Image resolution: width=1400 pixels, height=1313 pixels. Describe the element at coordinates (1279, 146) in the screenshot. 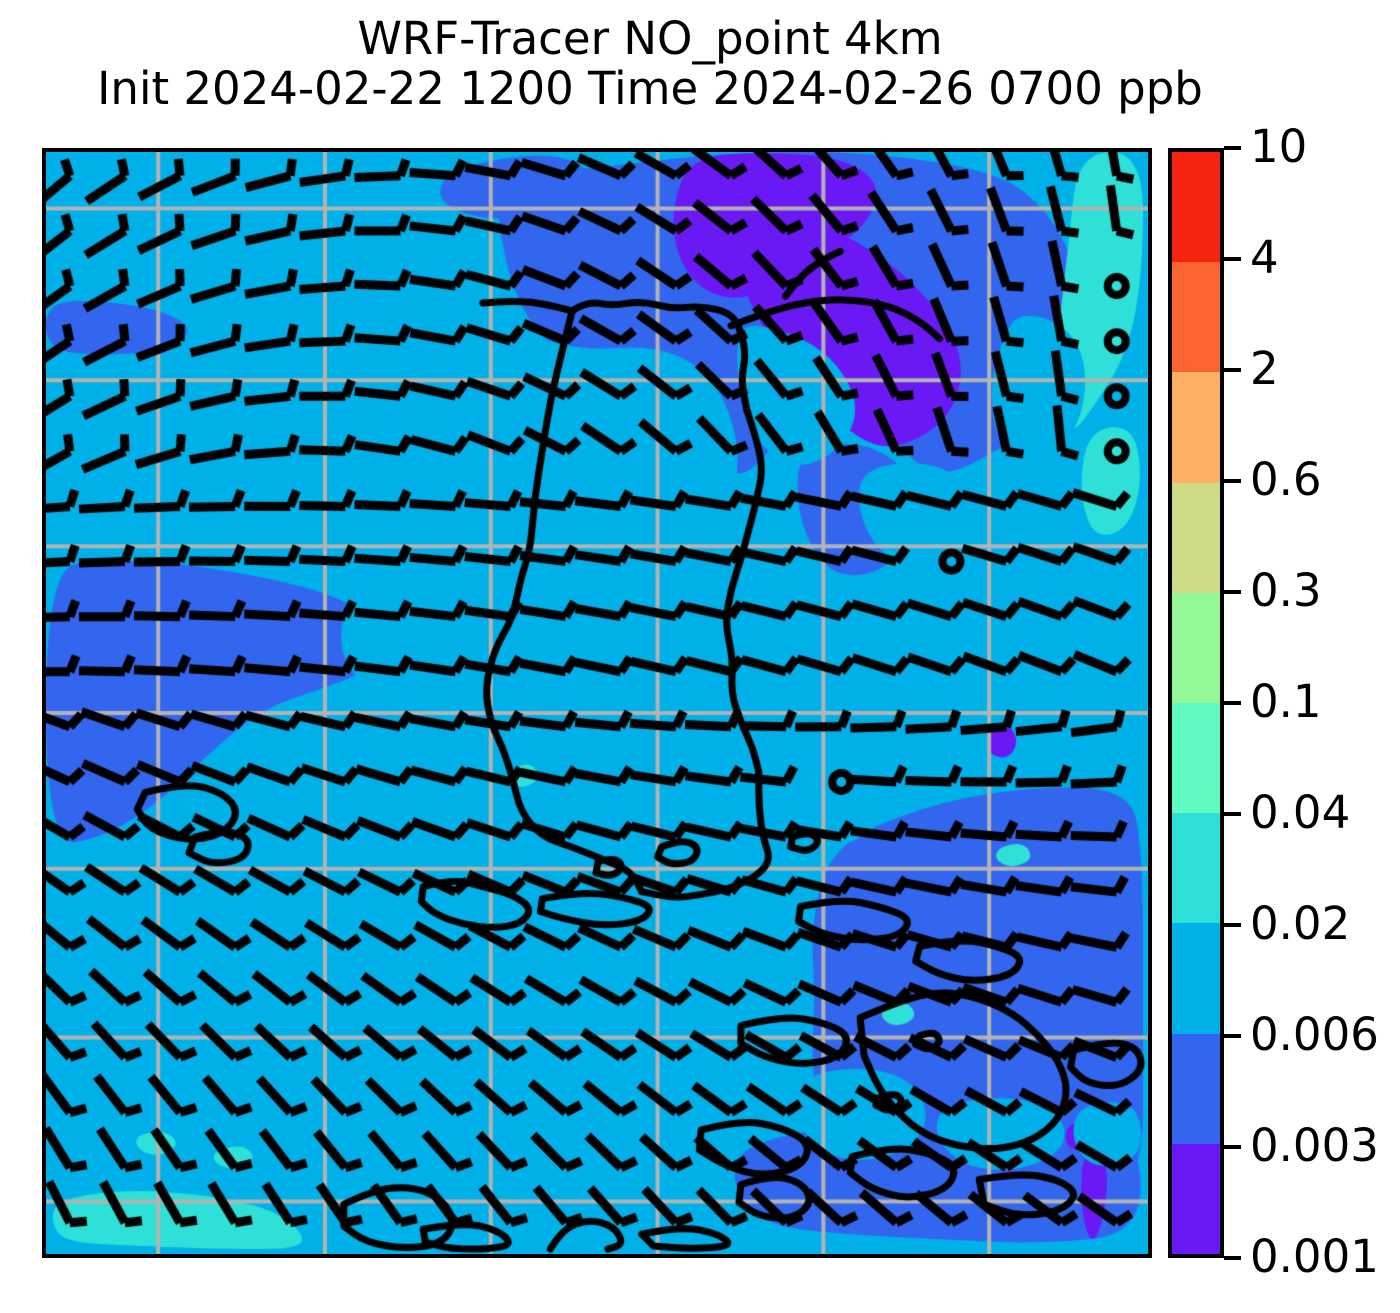

I see `colorbar-tick-label: 10` at that location.